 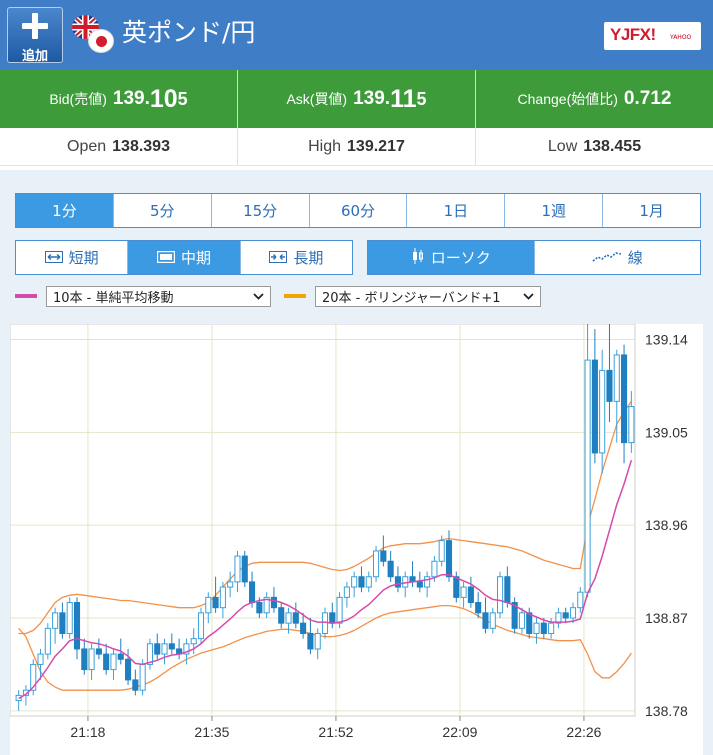 I want to click on range-medium-button: 中期, so click(x=184, y=257).